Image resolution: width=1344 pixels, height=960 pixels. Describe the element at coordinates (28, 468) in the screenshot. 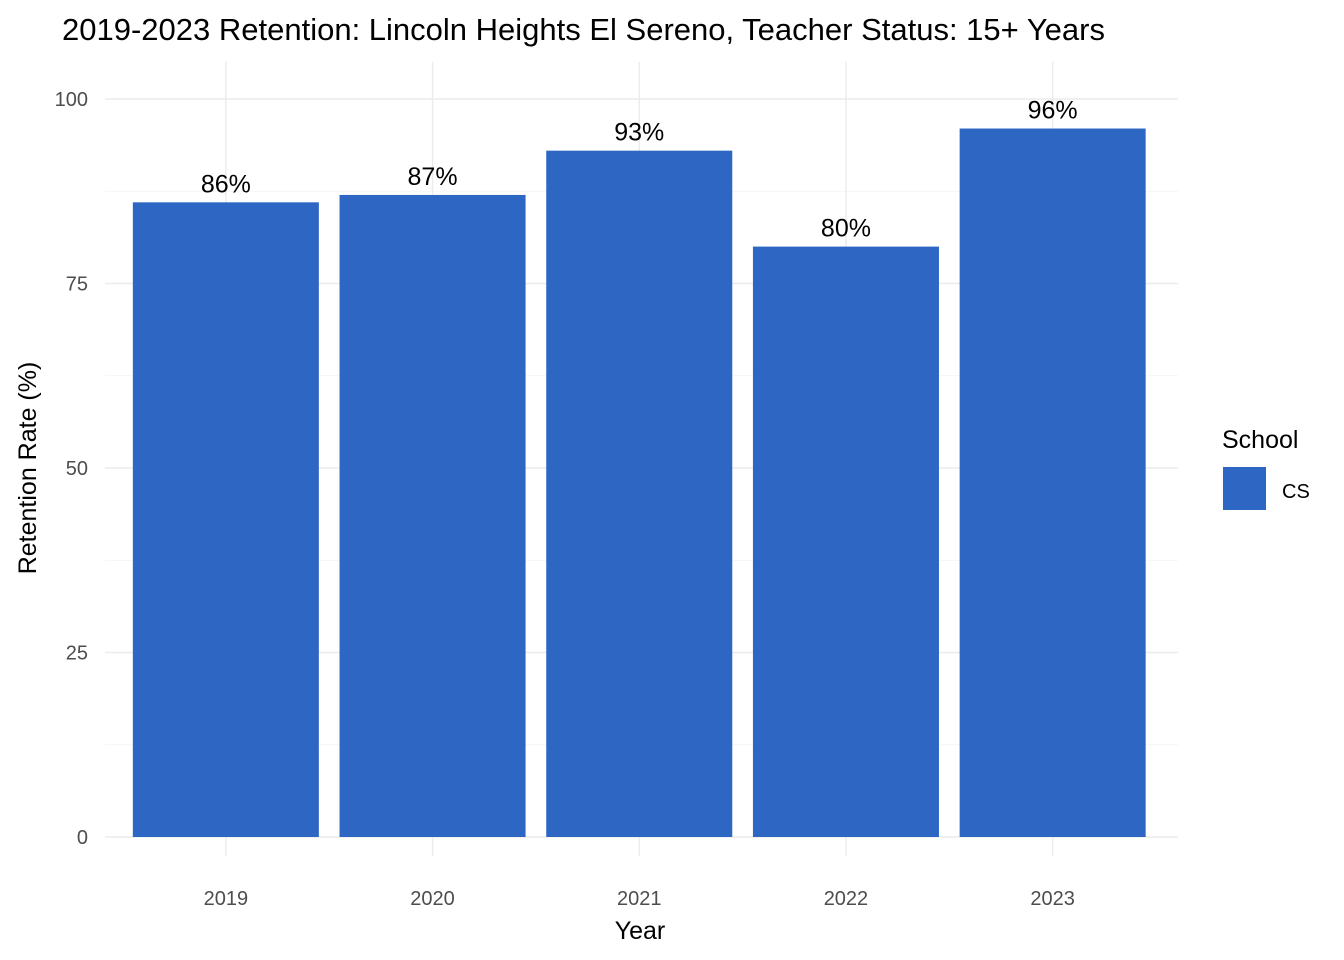

I see `y-axis-title: Retention Rate (%)` at that location.